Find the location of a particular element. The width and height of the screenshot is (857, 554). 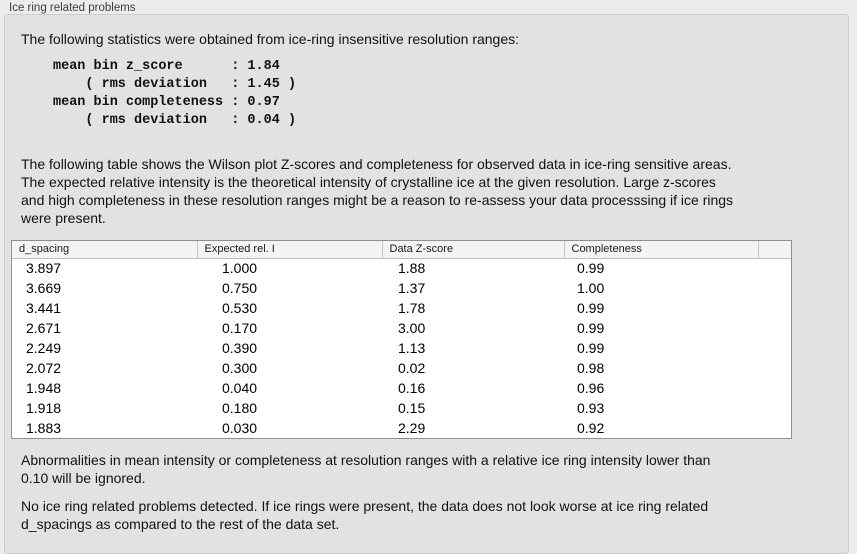

table-cell: 1.948 is located at coordinates (44, 388).